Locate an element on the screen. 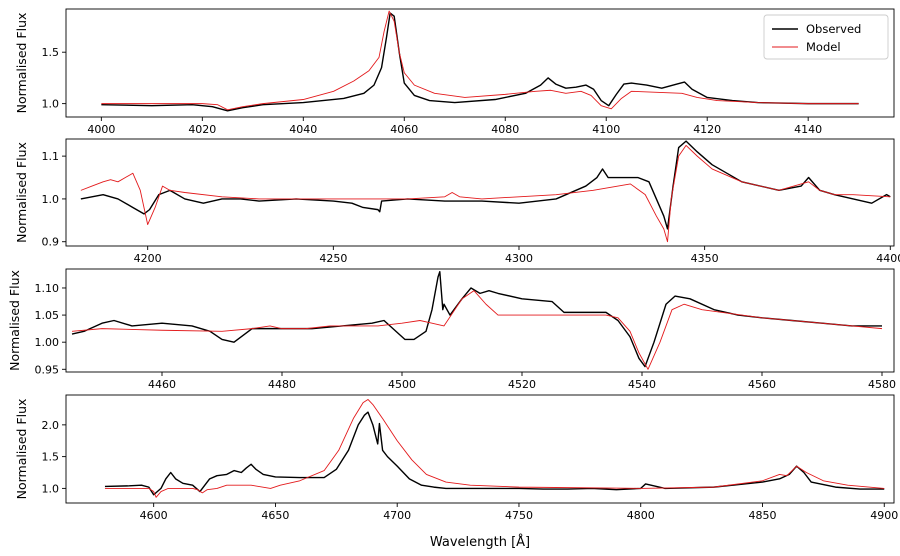 This screenshot has height=556, width=900. x-tick-label: 4000 is located at coordinates (101, 129).